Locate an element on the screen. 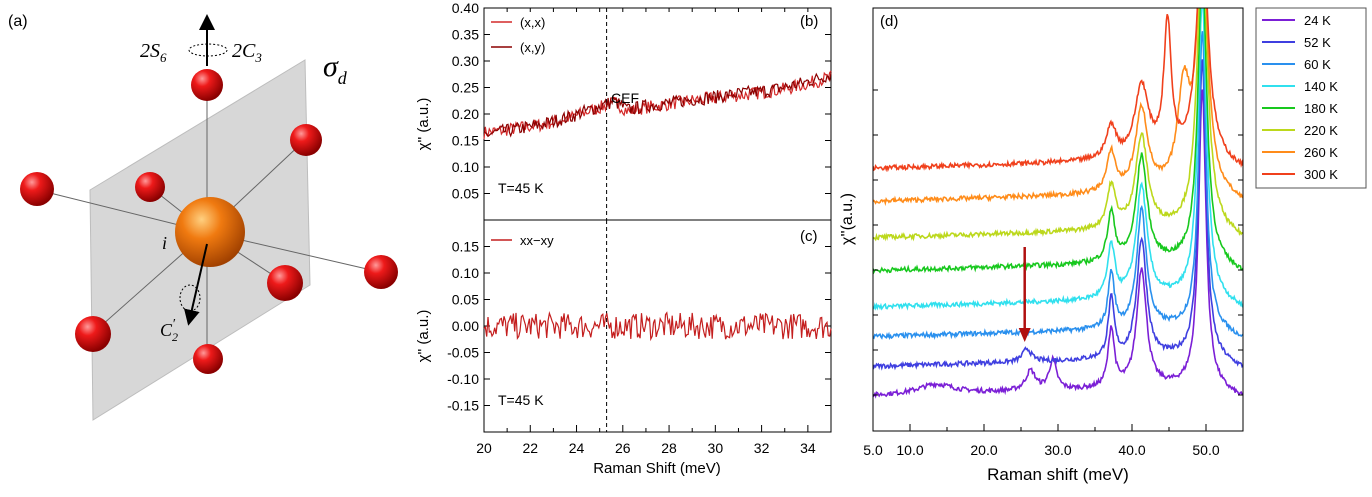 Image resolution: width=1372 pixels, height=497 pixels. panel-b-plot is located at coordinates (657, 105).